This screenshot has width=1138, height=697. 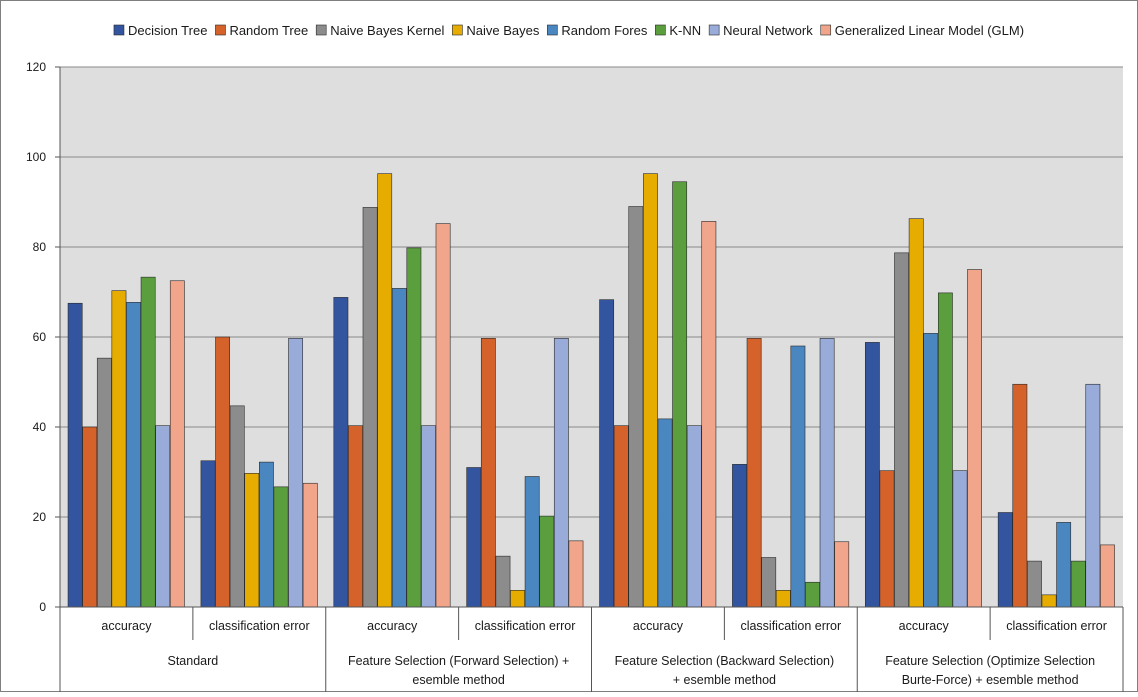 What do you see at coordinates (502, 30) in the screenshot?
I see `legend-label: Naive Bayes` at bounding box center [502, 30].